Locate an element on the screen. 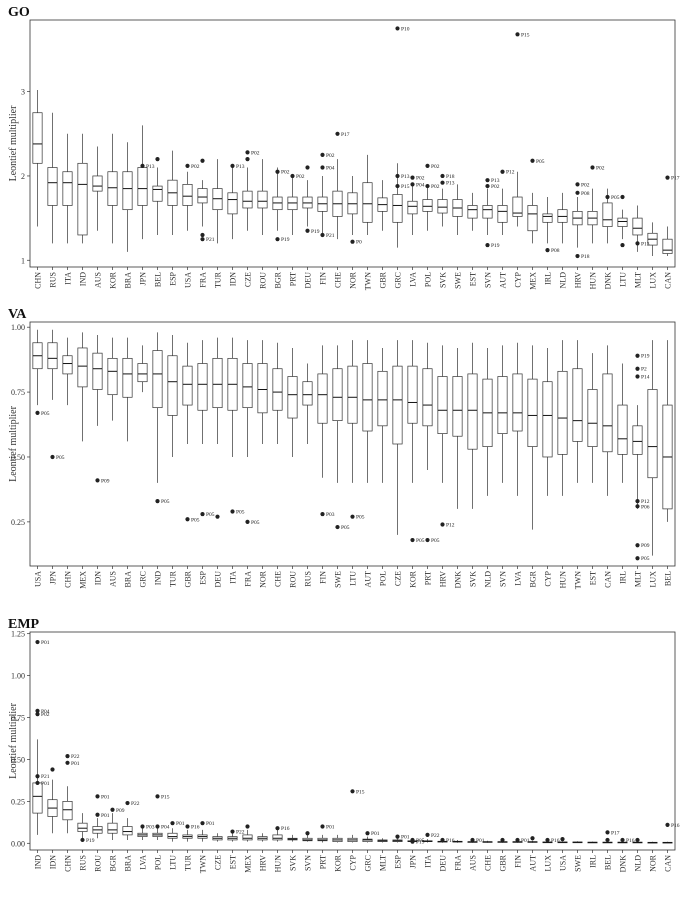 This screenshot has height=910, width=685. box-kor is located at coordinates (412, 411).